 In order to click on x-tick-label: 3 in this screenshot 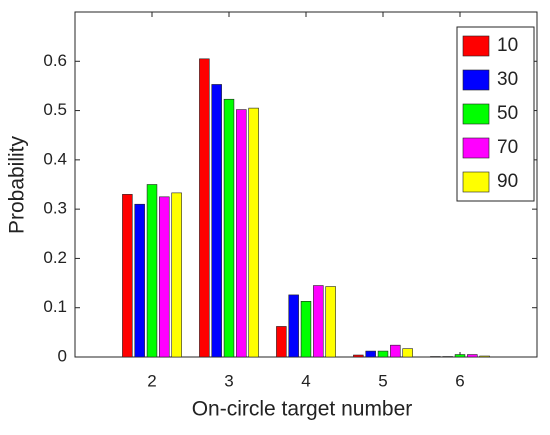, I will do `click(228, 380)`.